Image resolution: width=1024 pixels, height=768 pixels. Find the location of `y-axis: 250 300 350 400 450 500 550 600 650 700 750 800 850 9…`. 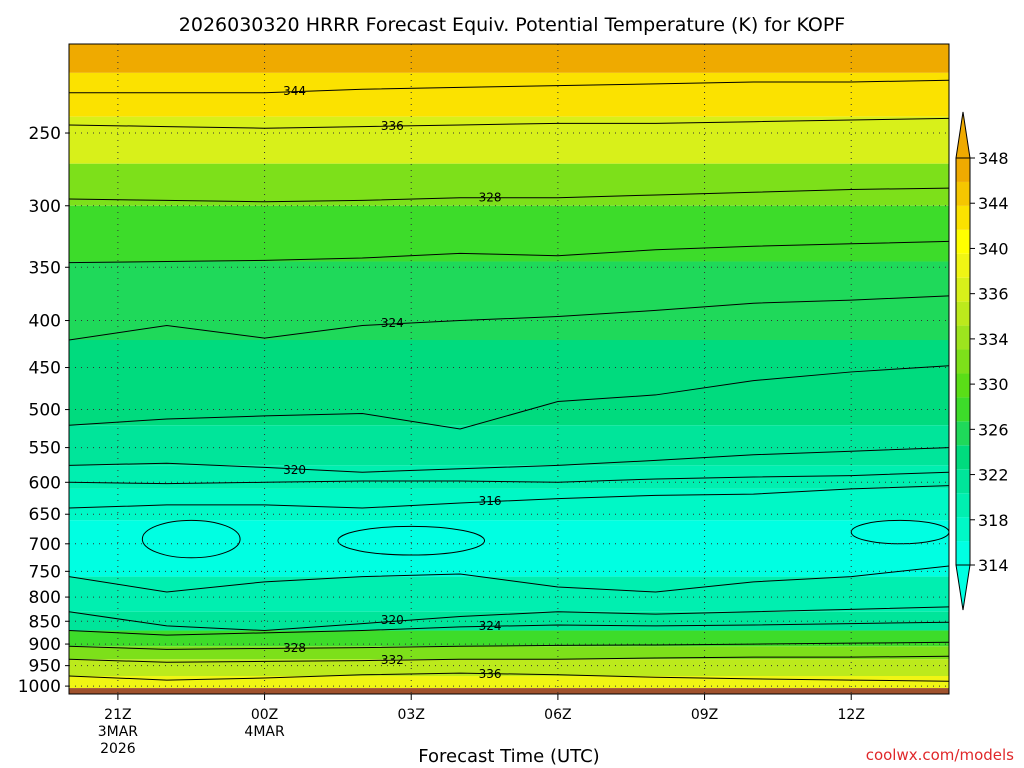

y-axis: 250 300 350 400 450 500 550 600 650 700 750 800 850 9… is located at coordinates (43, 410).